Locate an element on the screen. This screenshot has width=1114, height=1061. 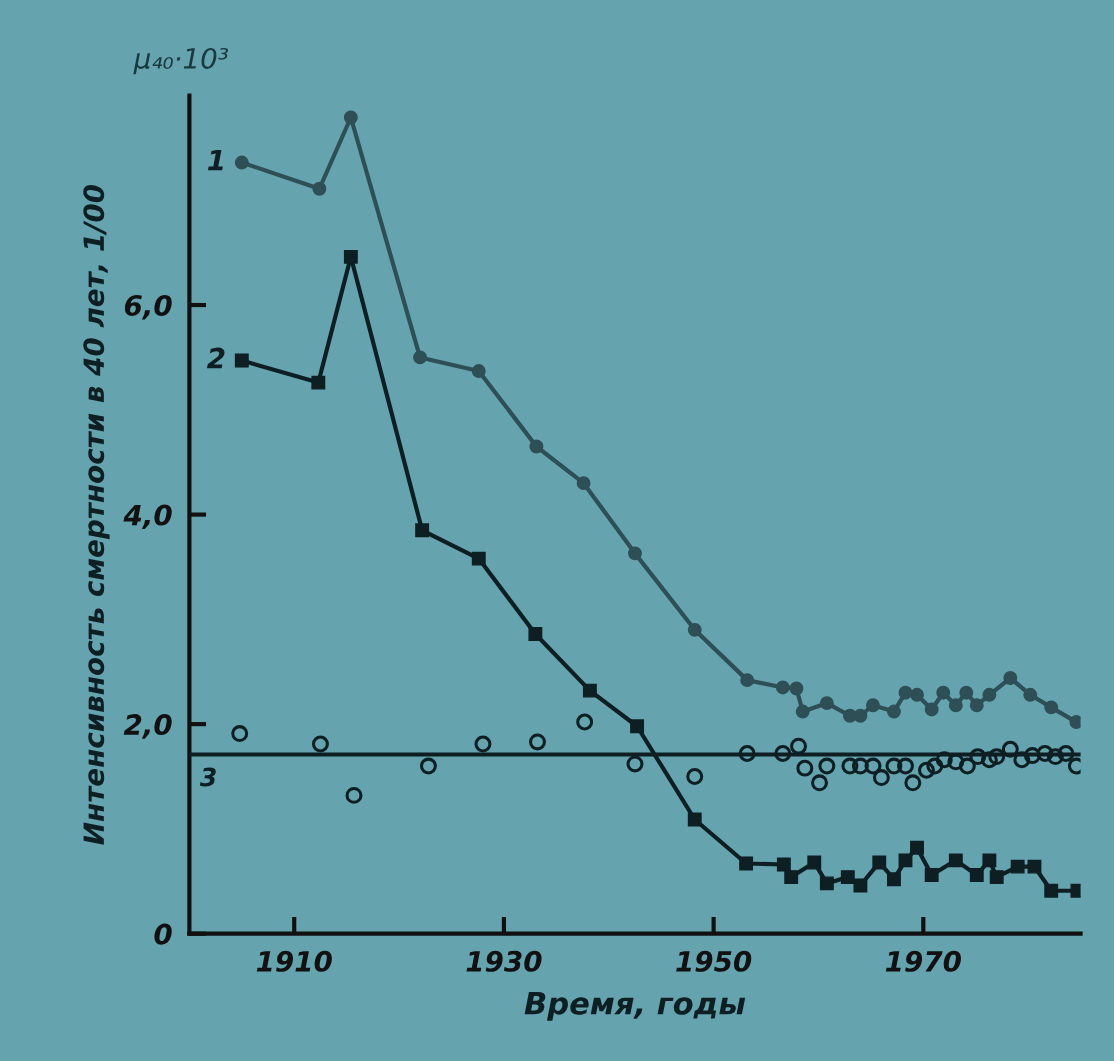
x-tick-label: 1950 is located at coordinates (714, 961).